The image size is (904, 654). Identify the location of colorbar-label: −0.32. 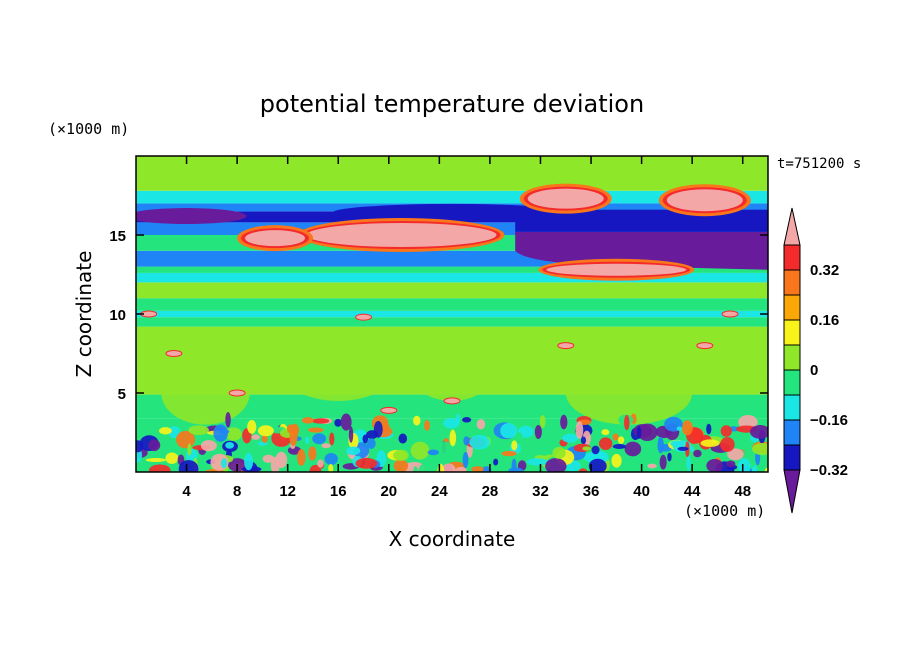
(829, 470).